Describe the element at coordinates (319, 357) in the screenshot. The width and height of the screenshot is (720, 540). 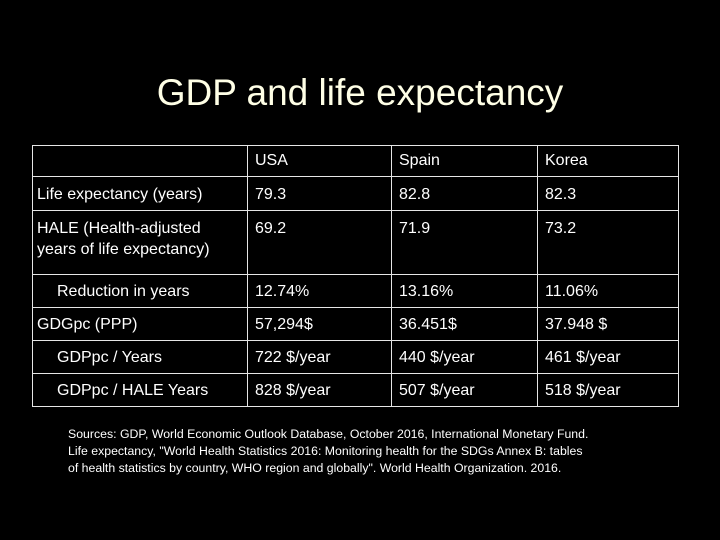
I see `table-cell: 722 $/year` at that location.